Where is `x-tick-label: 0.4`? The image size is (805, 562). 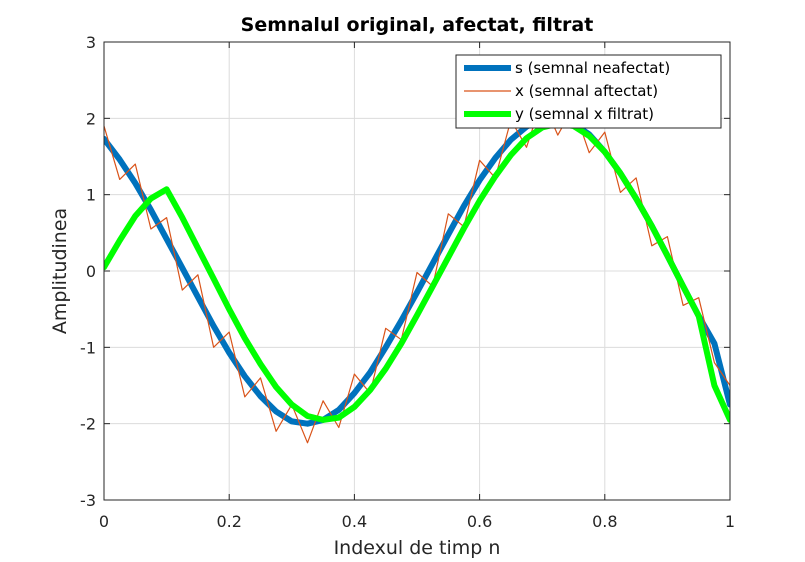 x-tick-label: 0.4 is located at coordinates (354, 521).